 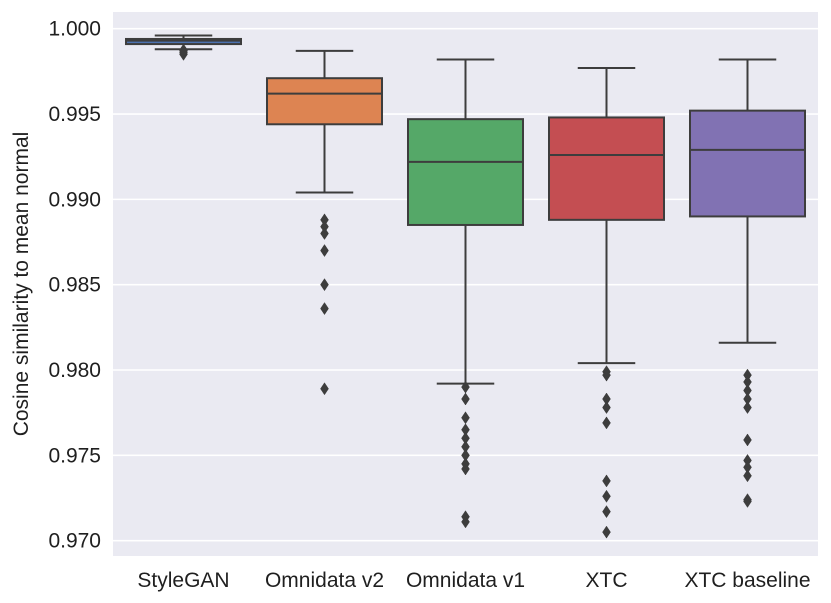 I want to click on y-tick-label: 0.995, so click(x=74, y=114).